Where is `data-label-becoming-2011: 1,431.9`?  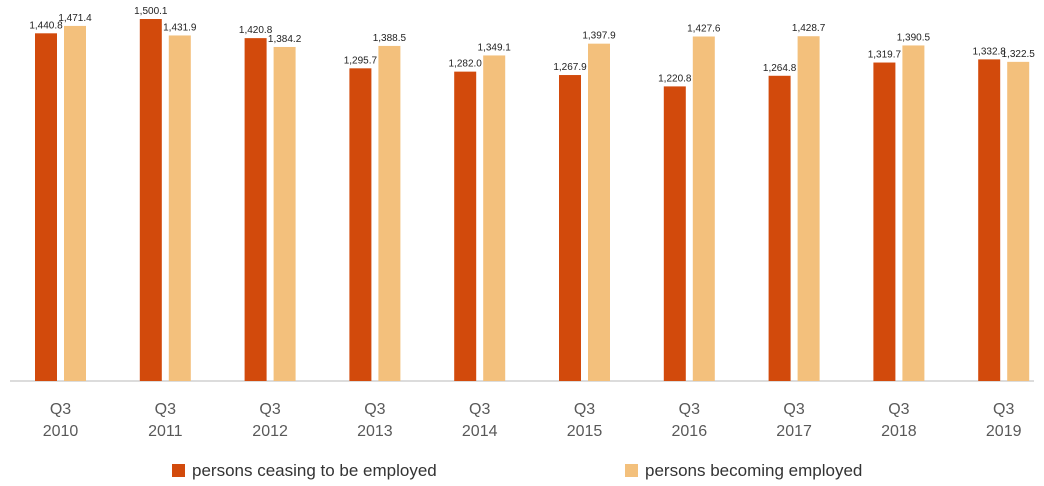 data-label-becoming-2011: 1,431.9 is located at coordinates (180, 27).